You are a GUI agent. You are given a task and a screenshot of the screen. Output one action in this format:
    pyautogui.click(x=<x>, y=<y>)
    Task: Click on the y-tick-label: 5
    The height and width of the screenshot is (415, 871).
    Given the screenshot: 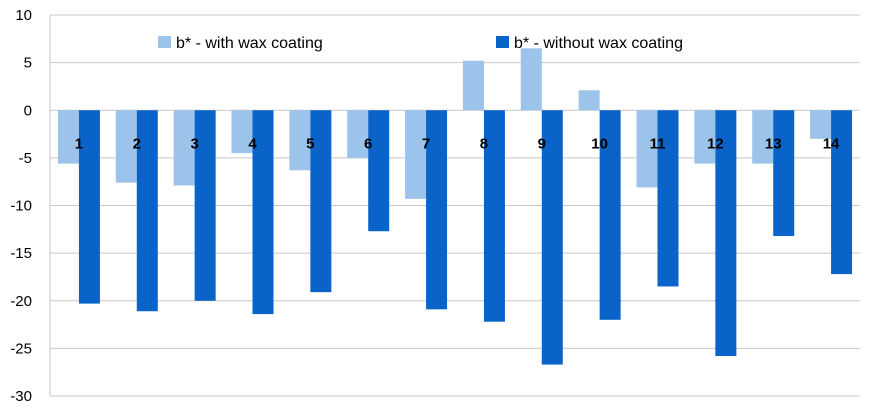 What is the action you would take?
    pyautogui.click(x=28, y=63)
    